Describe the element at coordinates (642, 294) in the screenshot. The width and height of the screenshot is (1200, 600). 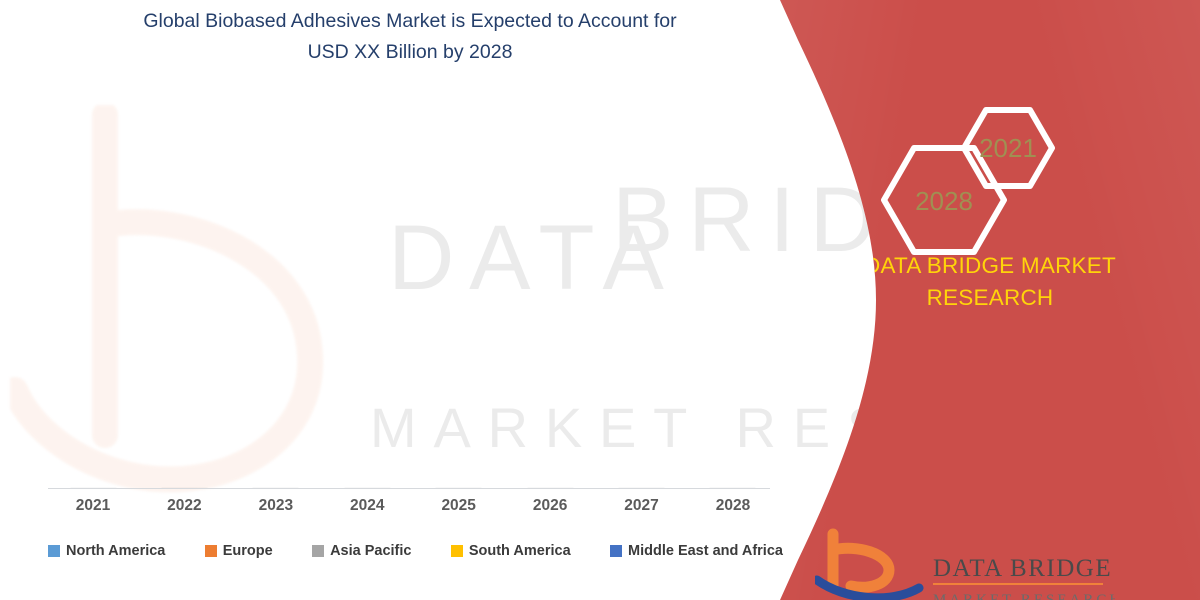
I see `bar-column-2027` at that location.